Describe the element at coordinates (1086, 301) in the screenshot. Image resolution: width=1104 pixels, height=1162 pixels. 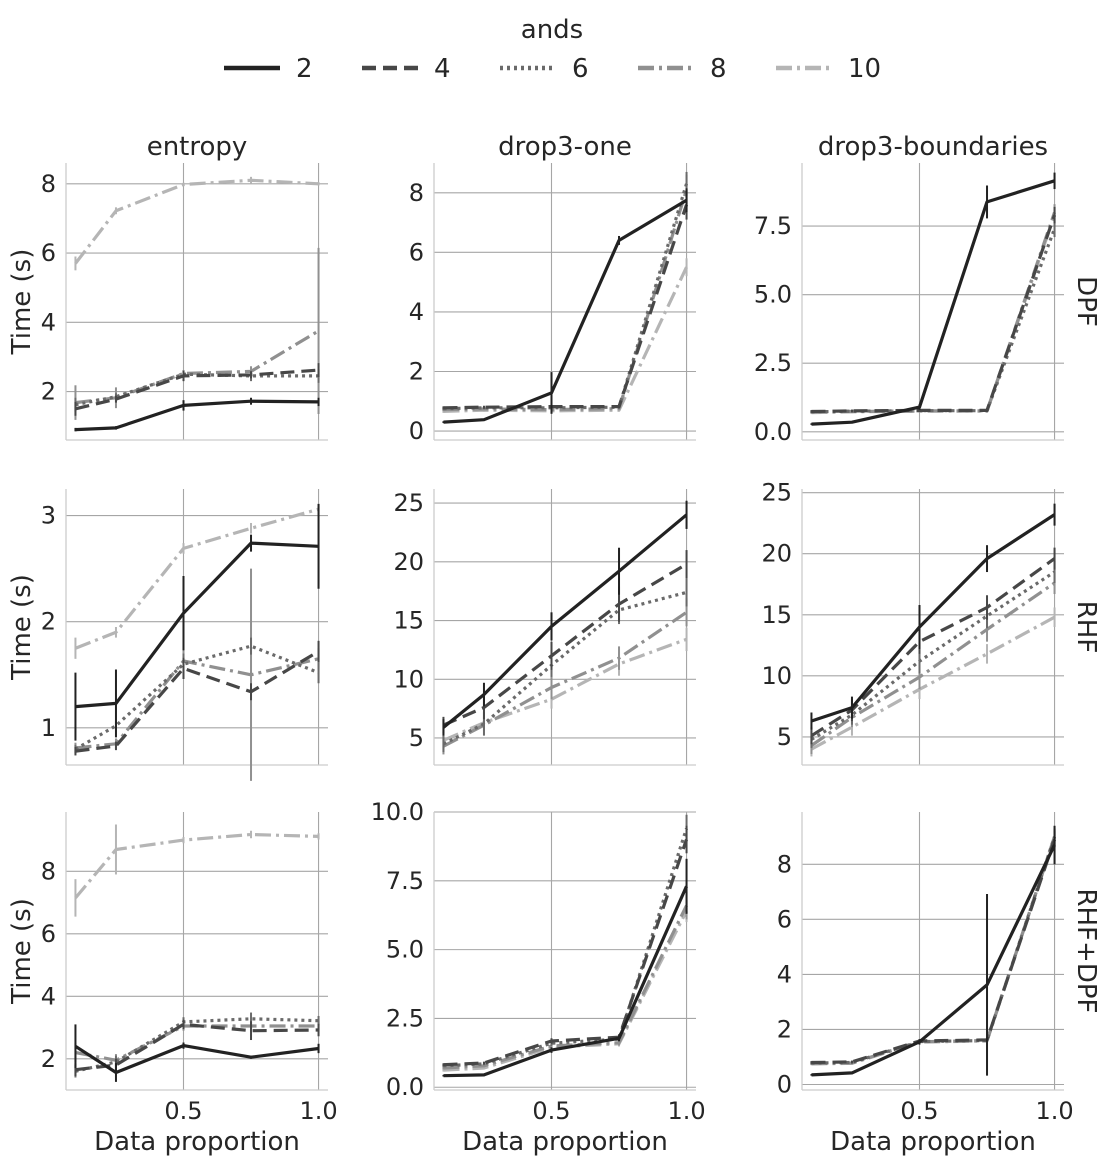
I see `row-title-DPF: DPF` at that location.